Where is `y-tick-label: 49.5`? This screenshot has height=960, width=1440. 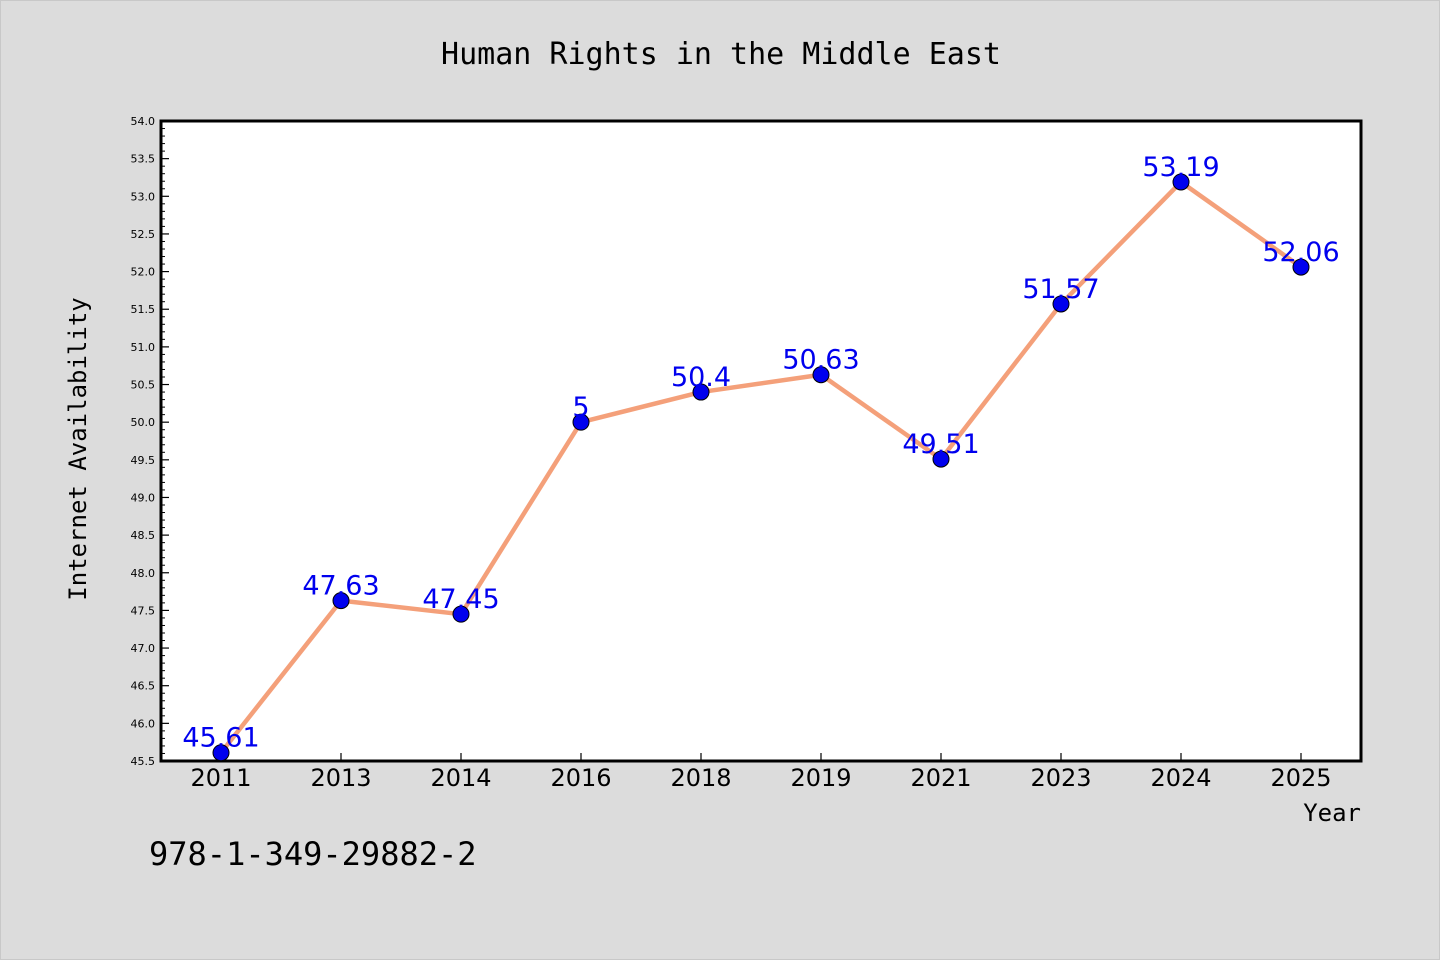
y-tick-label: 49.5 is located at coordinates (143, 460).